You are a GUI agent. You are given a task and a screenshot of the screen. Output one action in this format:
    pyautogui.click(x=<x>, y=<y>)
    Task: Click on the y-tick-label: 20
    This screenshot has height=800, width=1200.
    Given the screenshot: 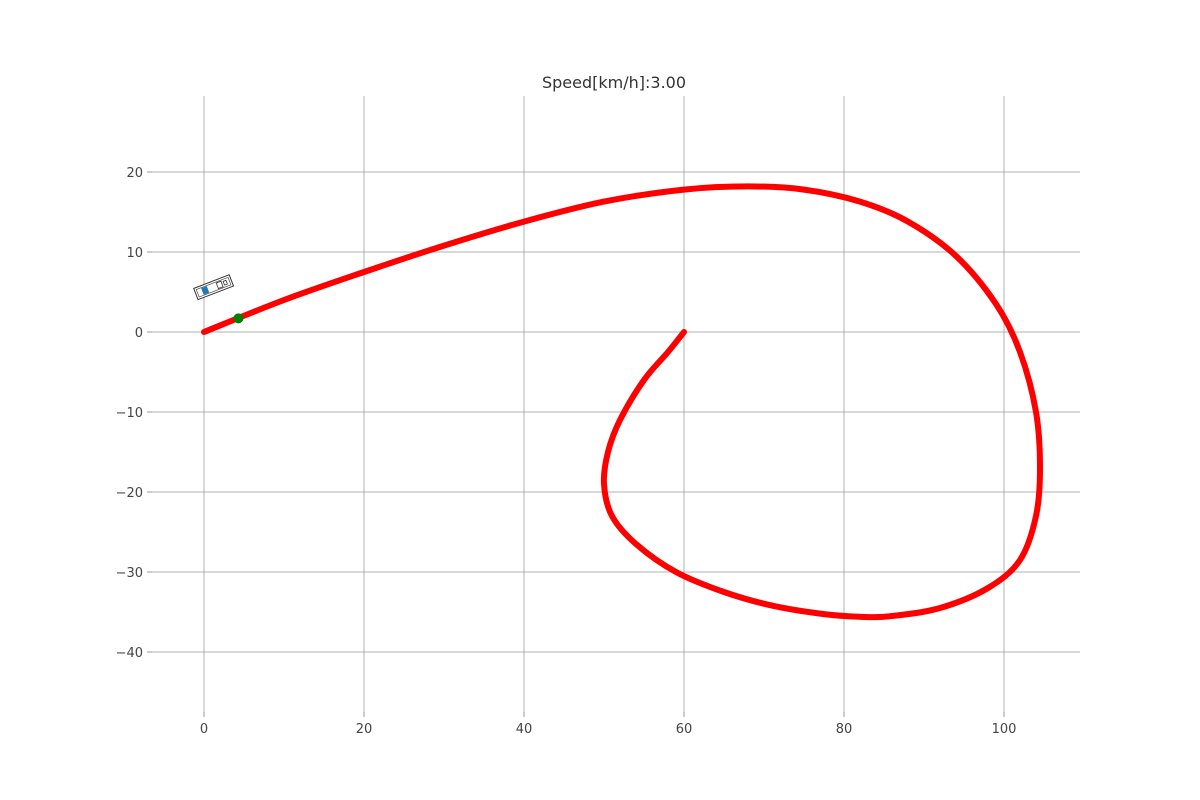 What is the action you would take?
    pyautogui.click(x=134, y=173)
    